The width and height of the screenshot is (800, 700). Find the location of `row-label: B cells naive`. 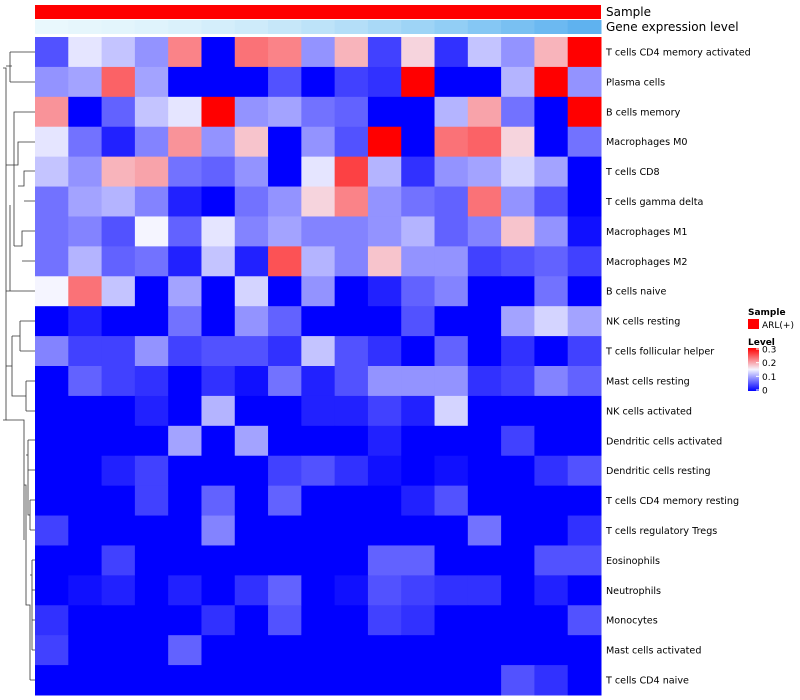

row-label: B cells naive is located at coordinates (636, 292).